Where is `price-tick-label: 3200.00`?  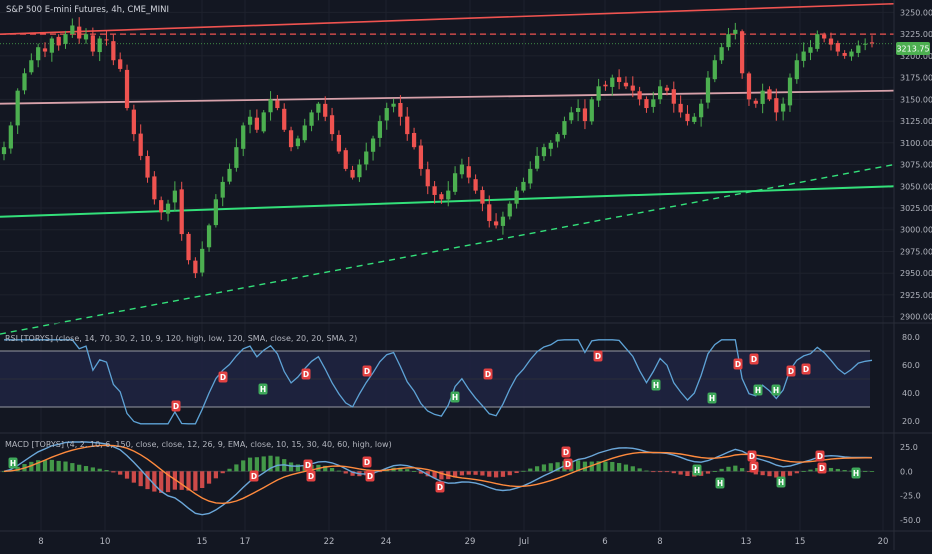
price-tick-label: 3200.00 is located at coordinates (916, 56).